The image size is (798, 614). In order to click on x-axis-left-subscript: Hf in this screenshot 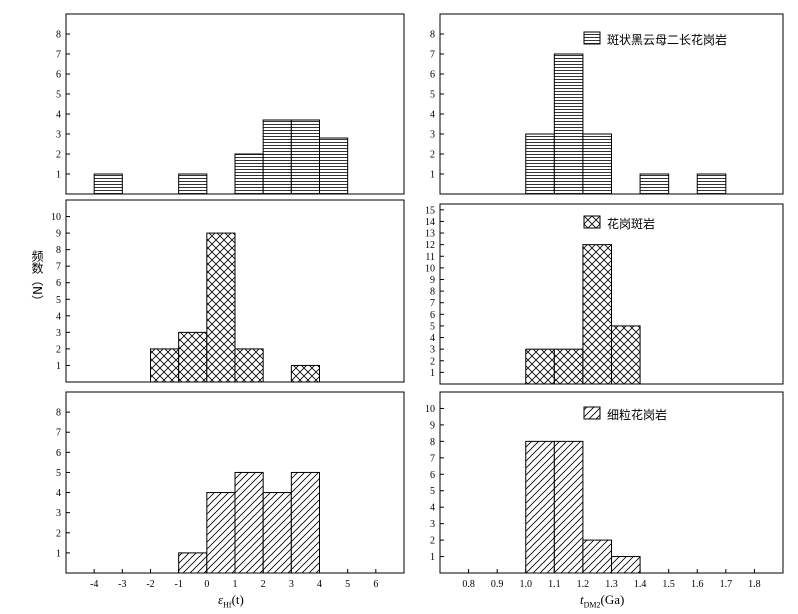, I will do `click(227, 605)`.